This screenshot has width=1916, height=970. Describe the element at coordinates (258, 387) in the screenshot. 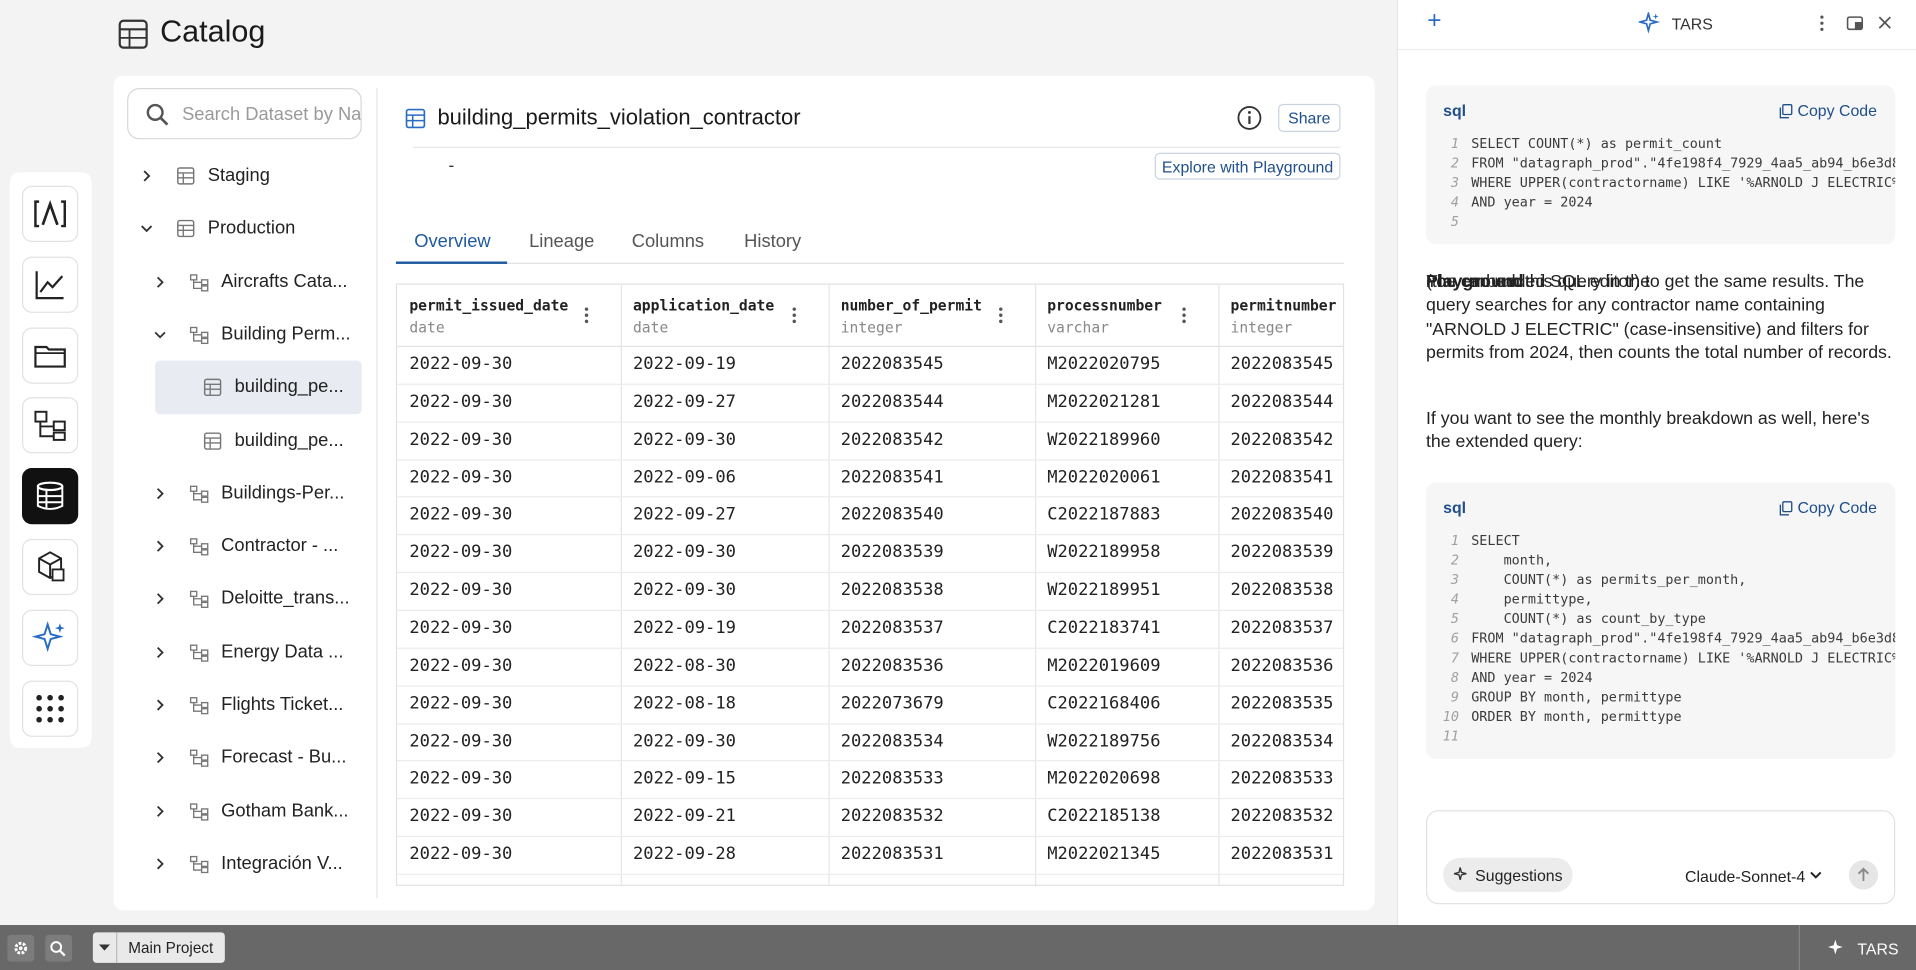

I see `tree-row` at that location.